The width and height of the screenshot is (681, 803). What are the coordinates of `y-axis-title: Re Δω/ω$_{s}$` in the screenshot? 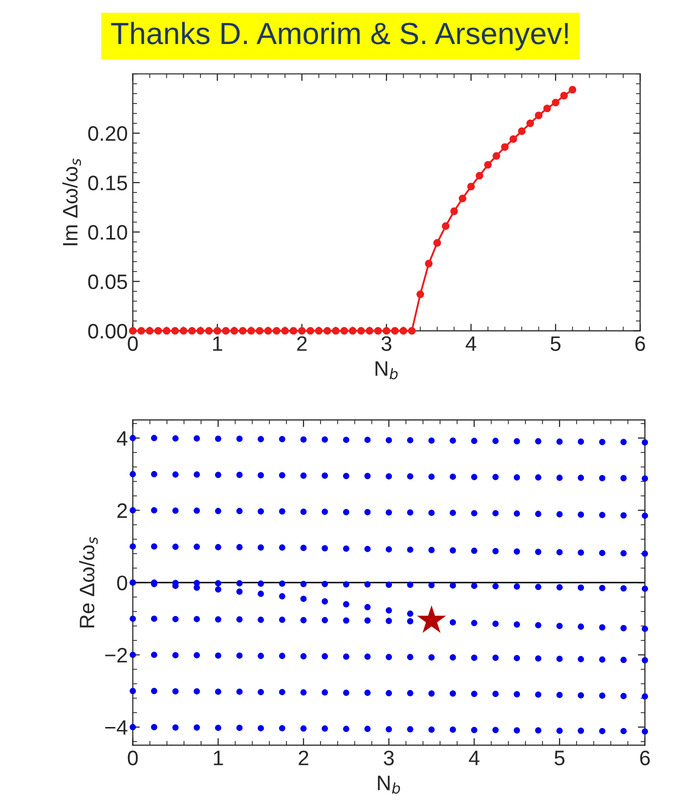 It's located at (88, 582).